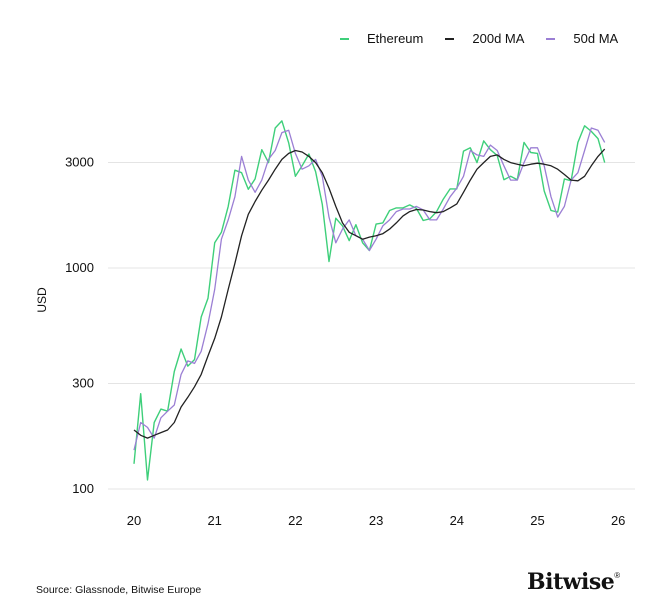 Image resolution: width=672 pixels, height=614 pixels. I want to click on x-tick-label: 22, so click(295, 520).